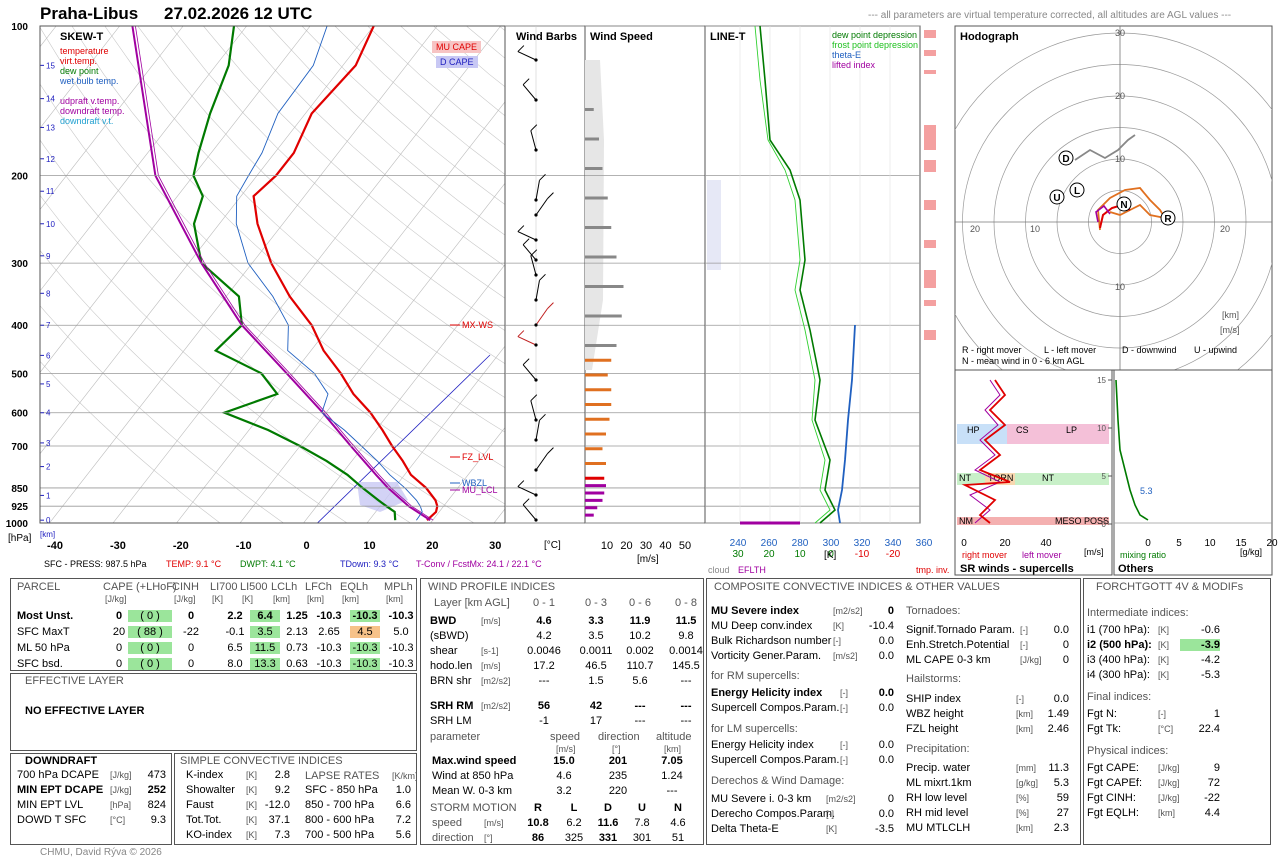 This screenshot has width=1280, height=860. What do you see at coordinates (618, 761) in the screenshot?
I see `wp-param-cell: 201` at bounding box center [618, 761].